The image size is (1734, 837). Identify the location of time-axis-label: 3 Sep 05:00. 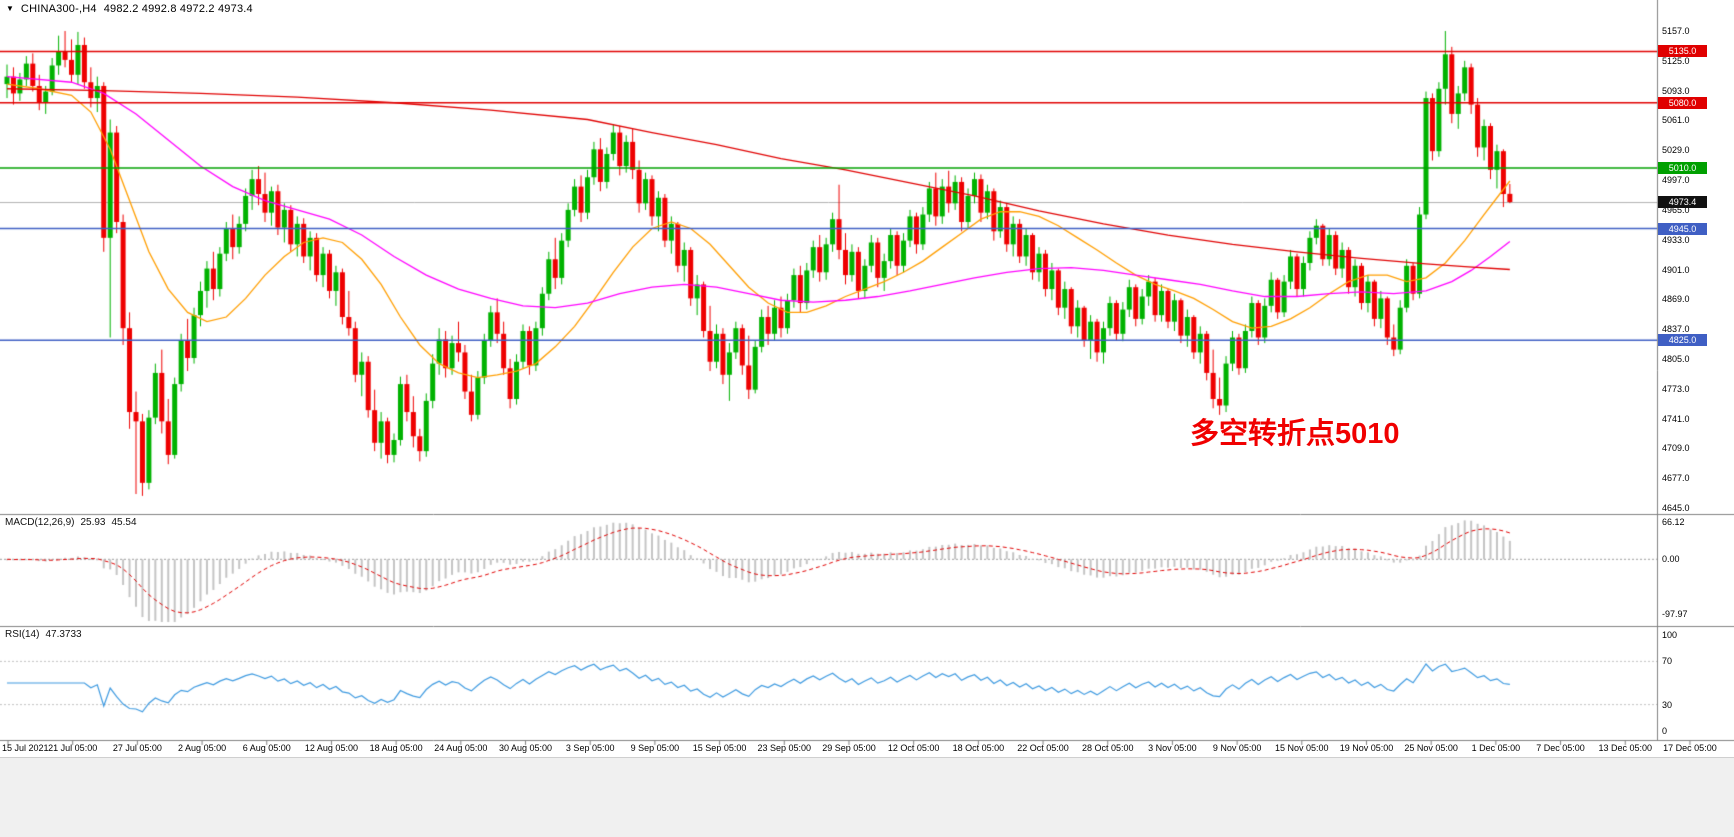
(590, 748).